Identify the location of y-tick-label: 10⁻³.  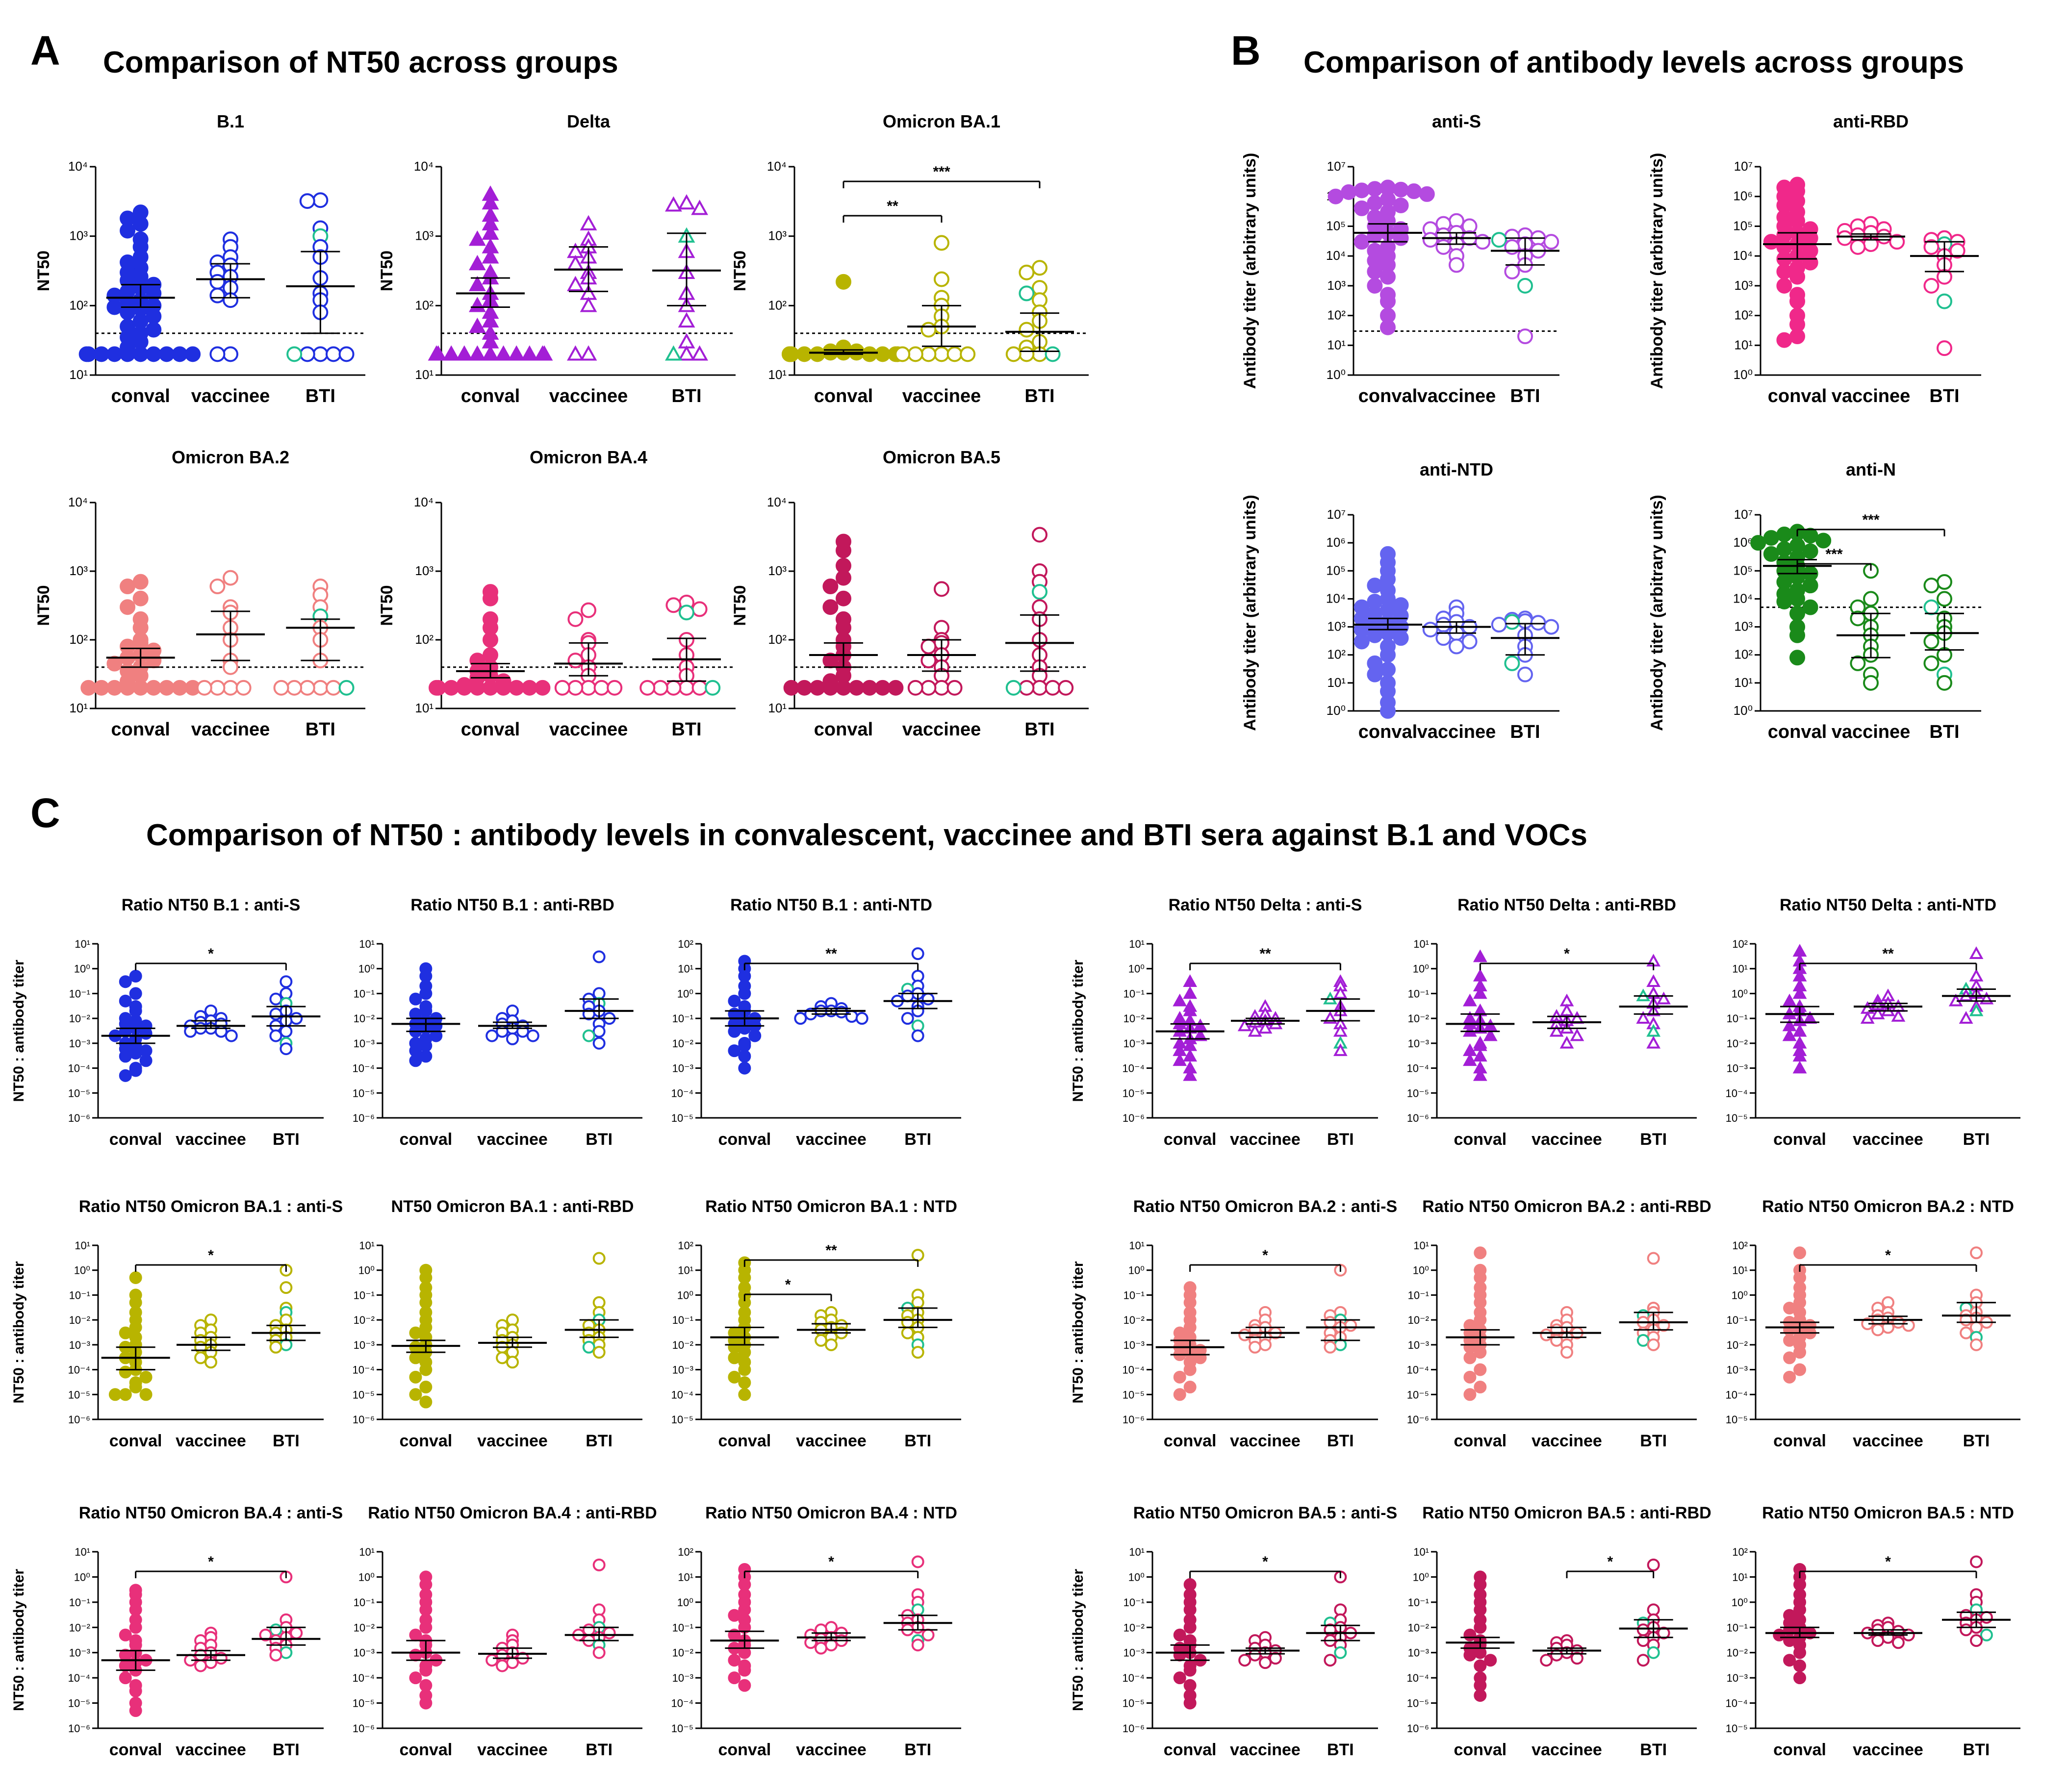
(1418, 1345).